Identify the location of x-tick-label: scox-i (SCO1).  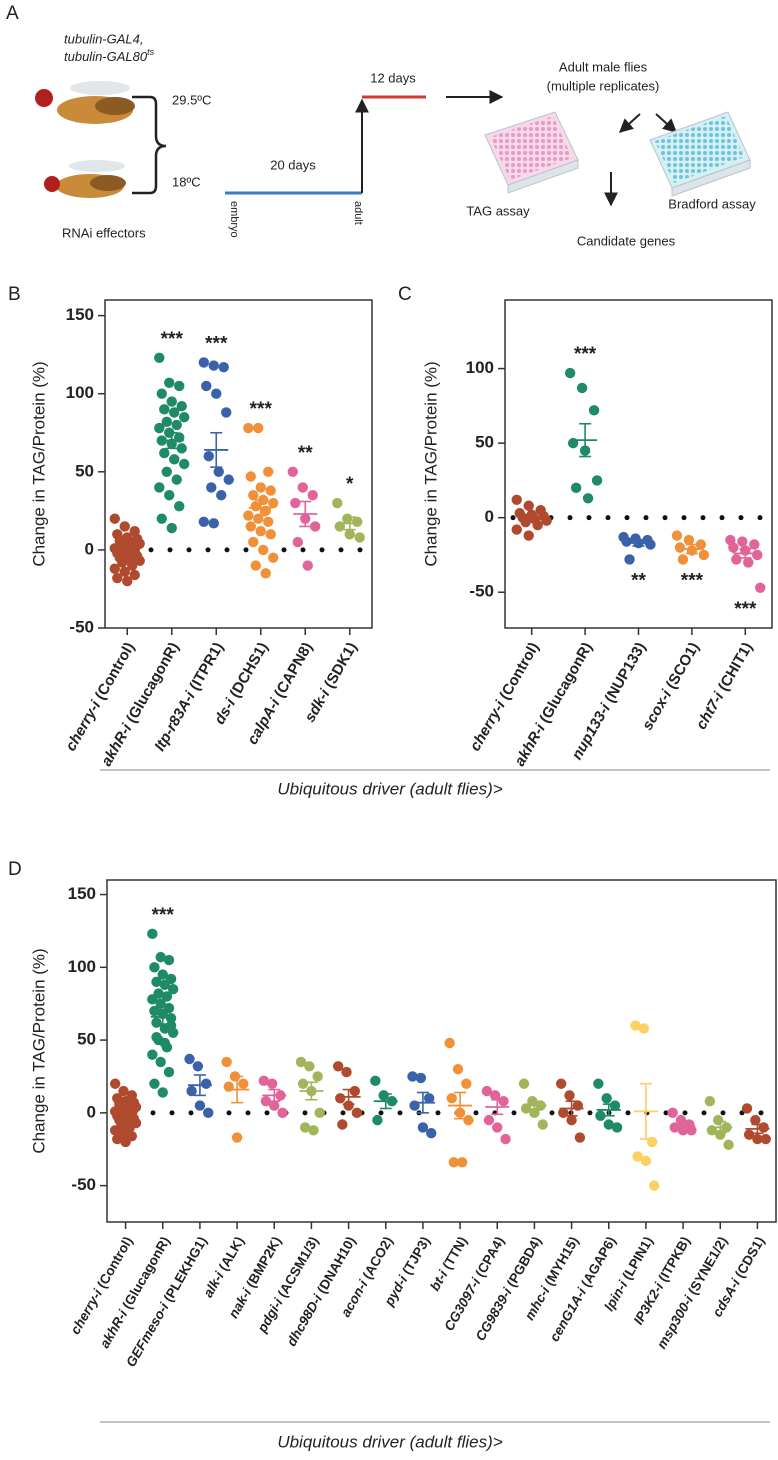
(671, 686).